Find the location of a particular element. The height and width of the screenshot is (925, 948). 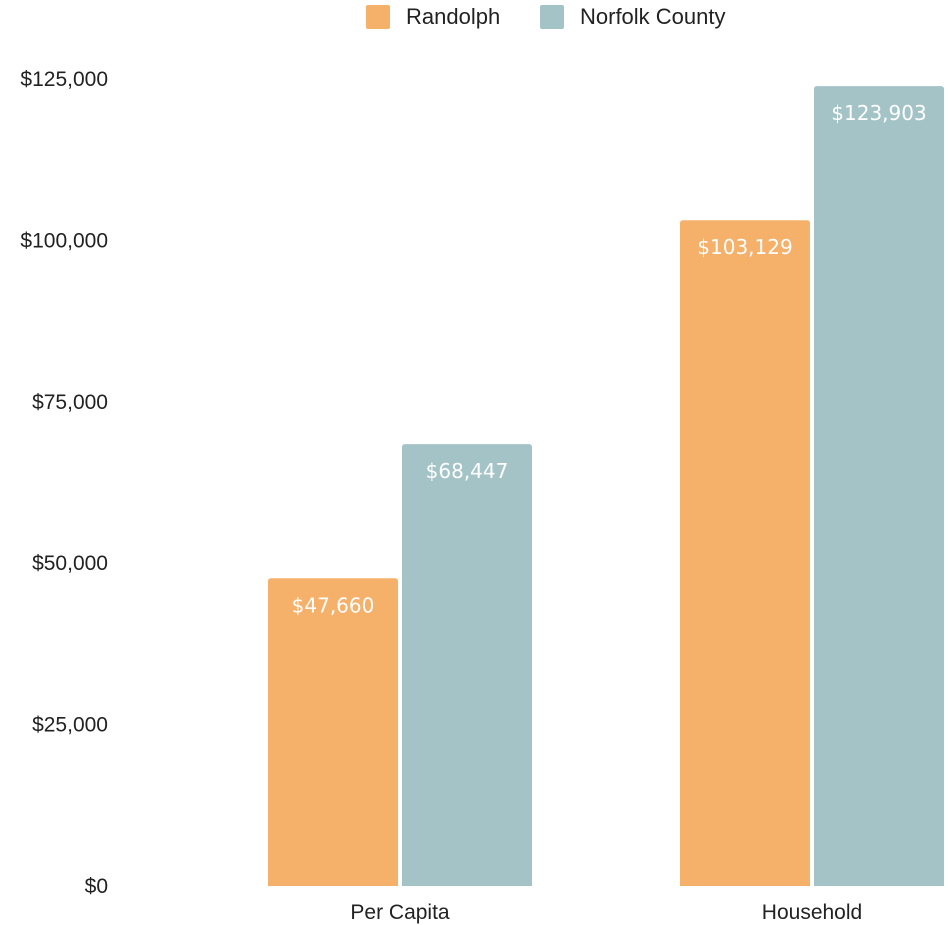

bar-norfolk-county-household is located at coordinates (879, 486).